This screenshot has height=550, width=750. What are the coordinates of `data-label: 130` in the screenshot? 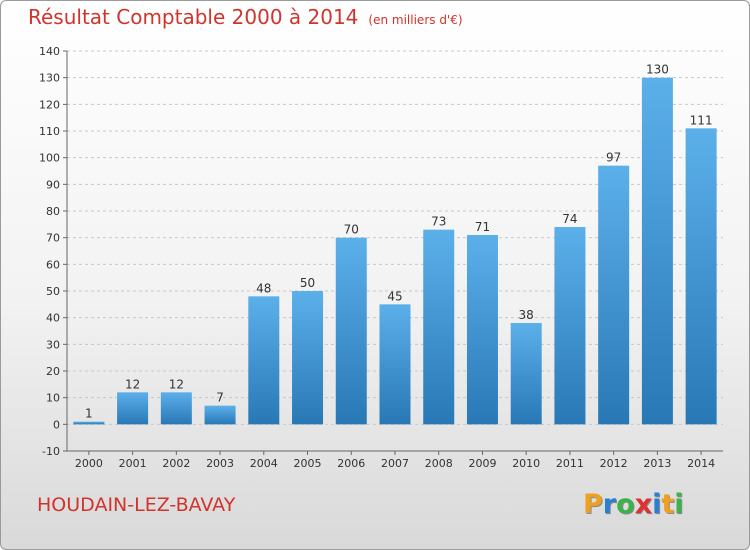 It's located at (657, 70).